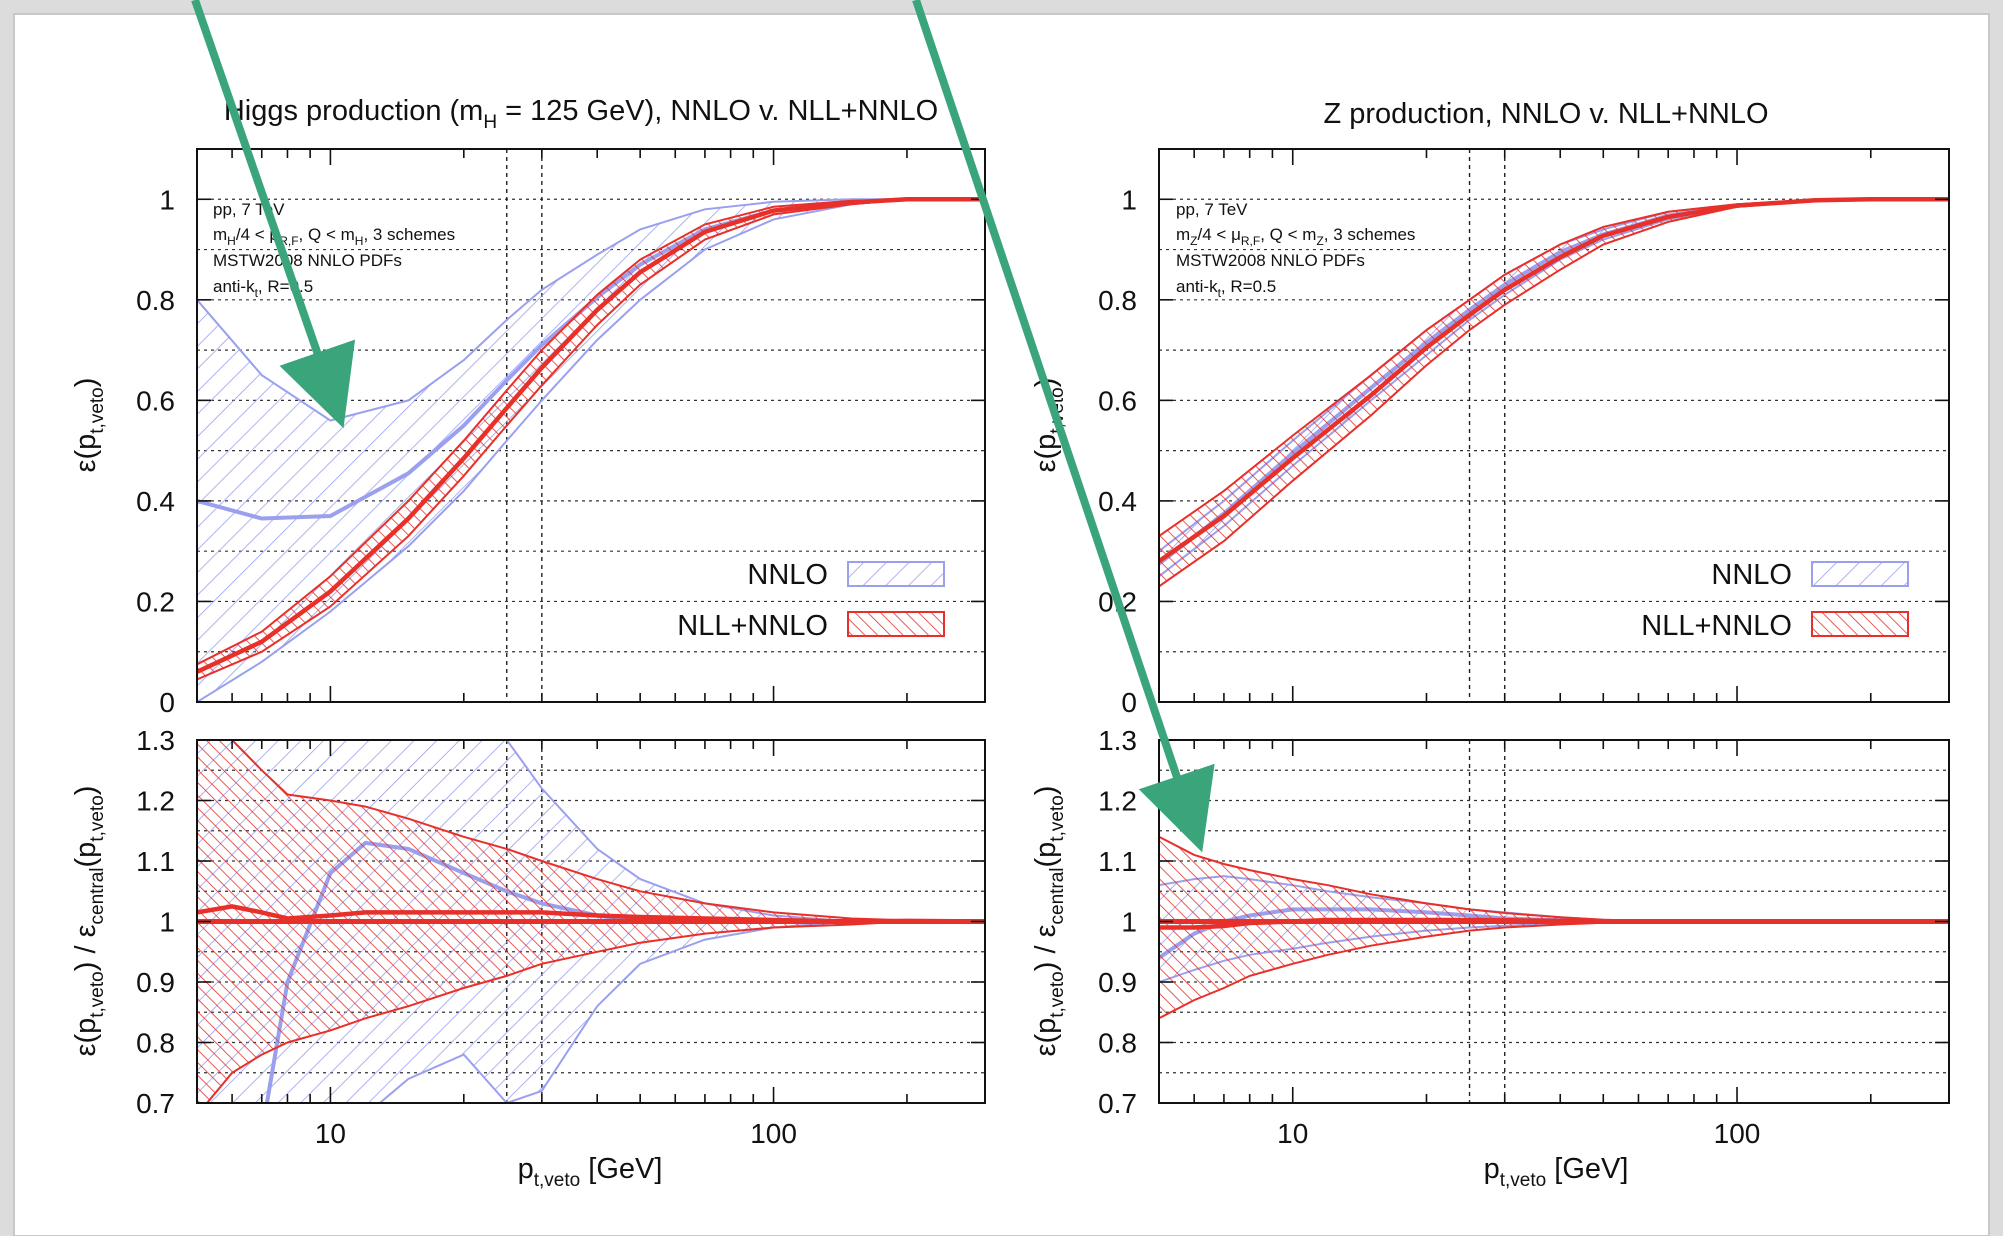  Describe the element at coordinates (1295, 236) in the screenshot. I see `info-line-2: mZ/4 < μR,F, Q < mZ, 3 schemes` at that location.